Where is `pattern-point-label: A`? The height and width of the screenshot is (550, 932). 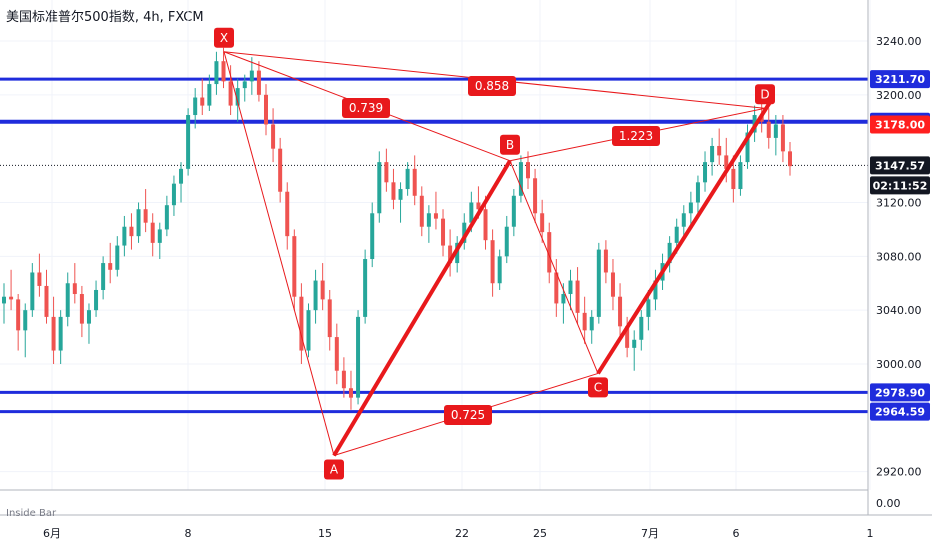 pattern-point-label: A is located at coordinates (334, 470).